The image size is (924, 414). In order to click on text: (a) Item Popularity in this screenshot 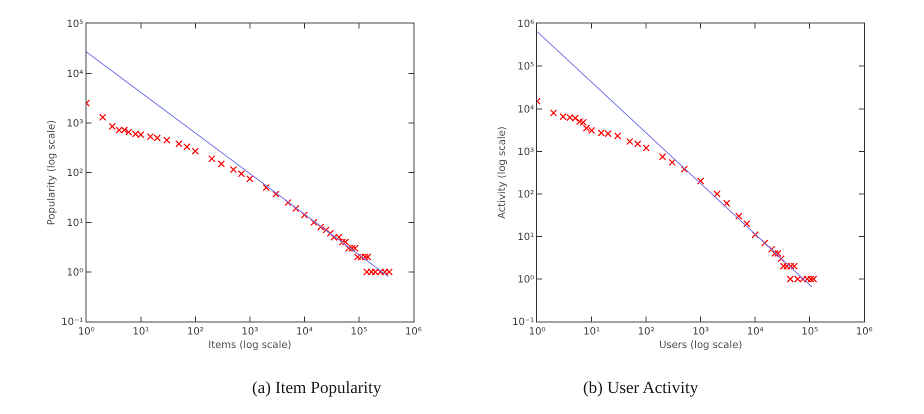, I will do `click(317, 387)`.